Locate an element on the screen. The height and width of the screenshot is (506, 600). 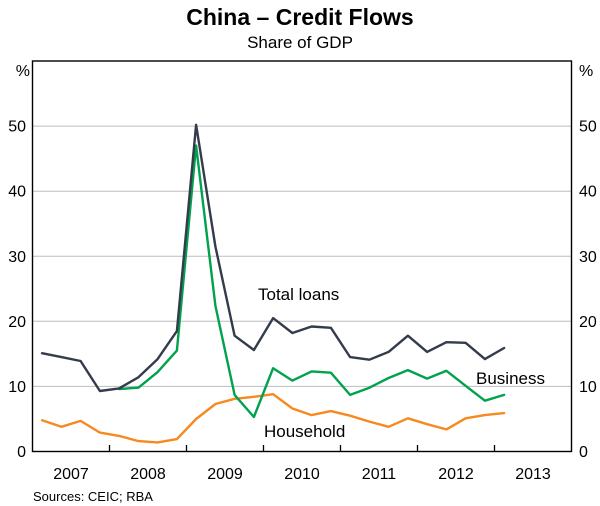
x-label-2009: 2009 is located at coordinates (225, 474).